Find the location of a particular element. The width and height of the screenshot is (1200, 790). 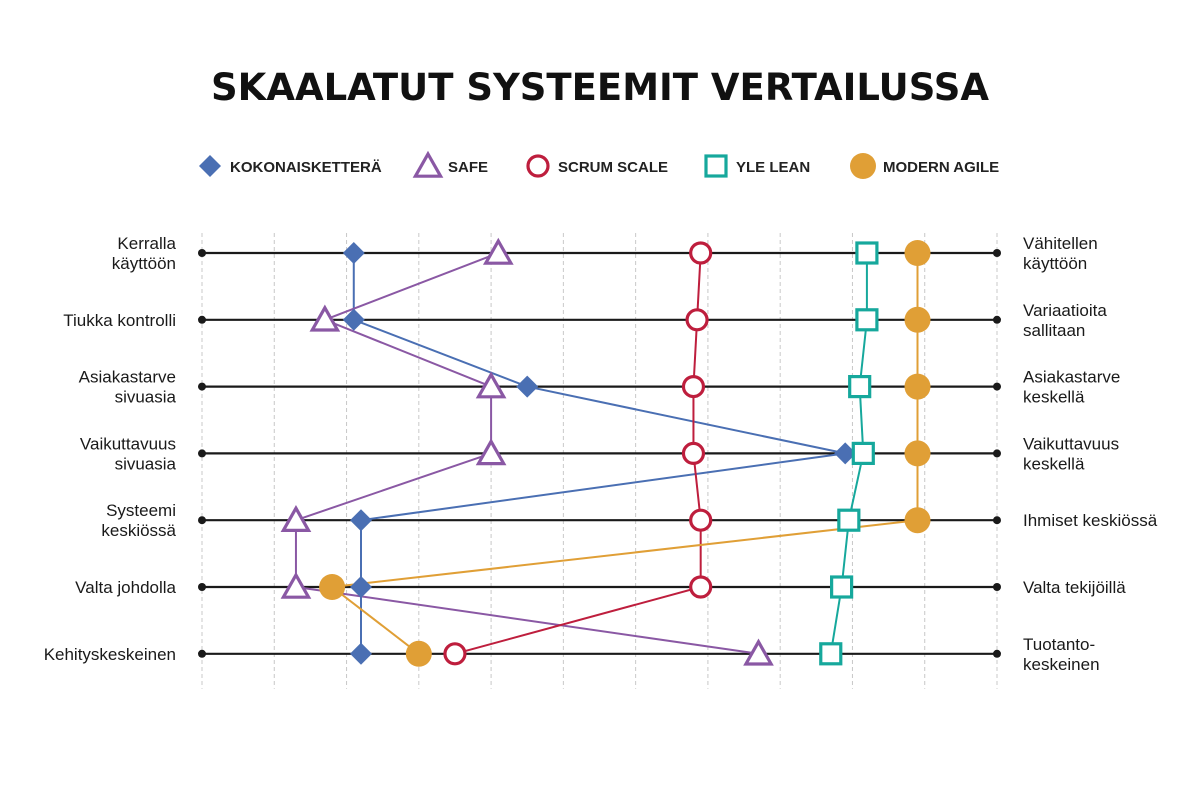

row-label-right-line: Ihmiset keskiössä is located at coordinates (1090, 520).